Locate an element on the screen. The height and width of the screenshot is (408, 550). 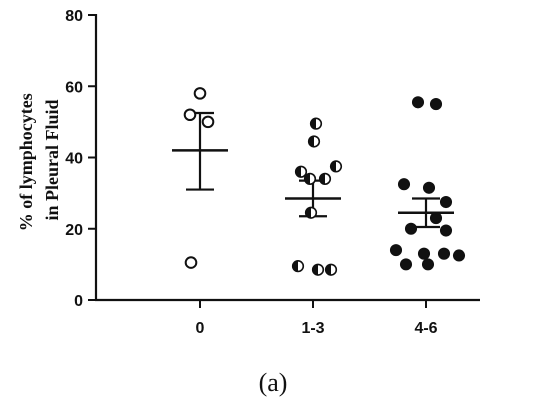
figure-caption: (a) is located at coordinates (273, 382).